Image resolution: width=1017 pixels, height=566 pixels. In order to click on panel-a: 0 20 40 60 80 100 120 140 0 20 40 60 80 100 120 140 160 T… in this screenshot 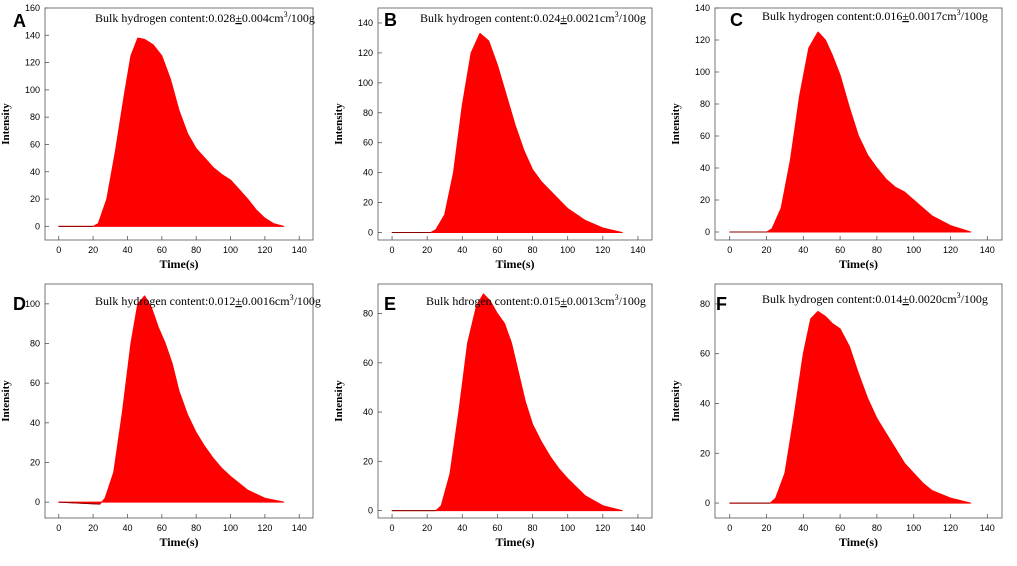, I will do `click(157, 137)`.